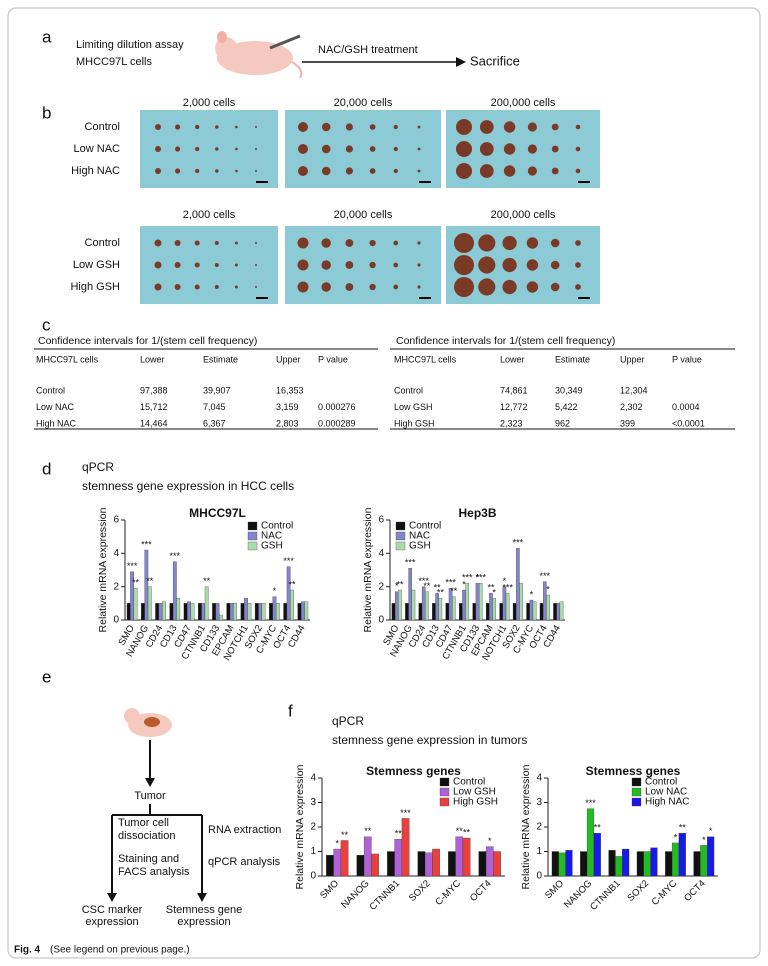 This screenshot has width=768, height=966. What do you see at coordinates (287, 407) in the screenshot?
I see `table-cell: 3,159` at bounding box center [287, 407].